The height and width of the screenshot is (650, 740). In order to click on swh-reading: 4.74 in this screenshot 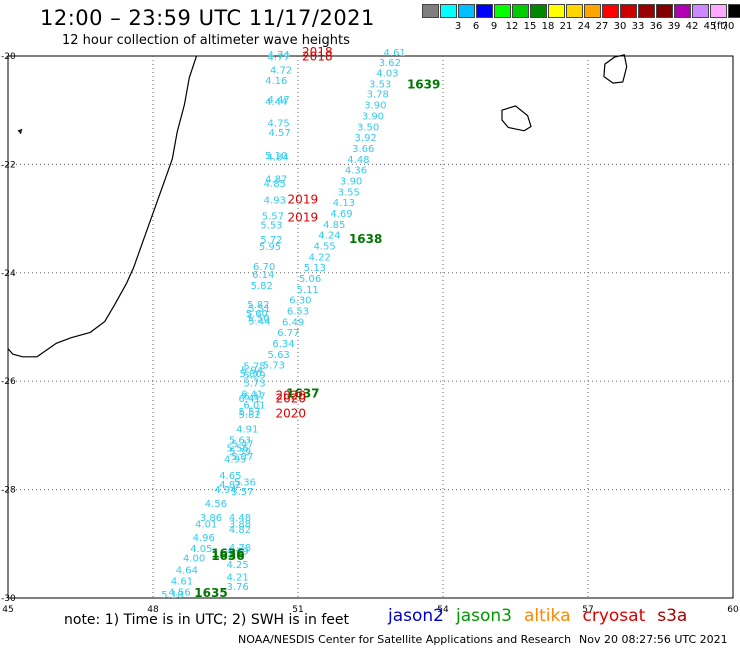, I will do `click(279, 55)`.